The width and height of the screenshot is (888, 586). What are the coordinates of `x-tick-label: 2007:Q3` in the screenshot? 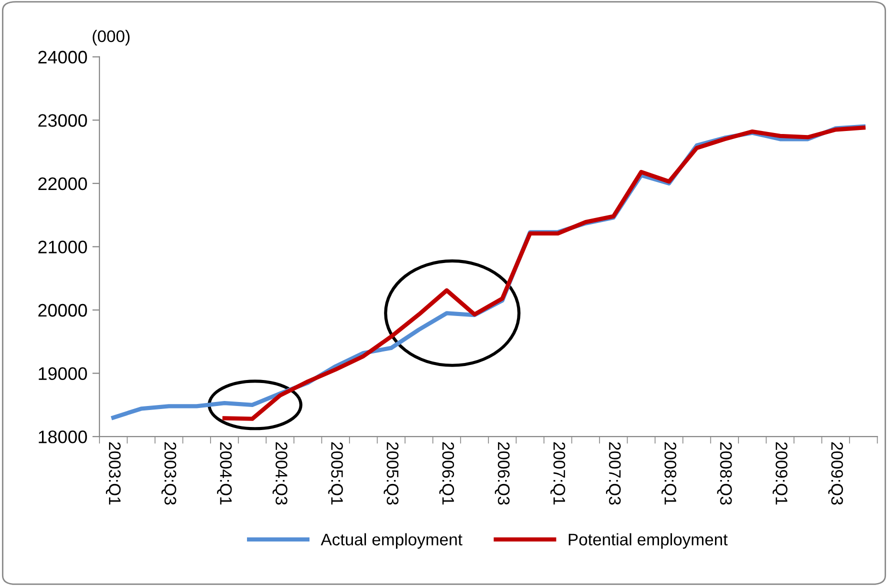 It's located at (613, 473).